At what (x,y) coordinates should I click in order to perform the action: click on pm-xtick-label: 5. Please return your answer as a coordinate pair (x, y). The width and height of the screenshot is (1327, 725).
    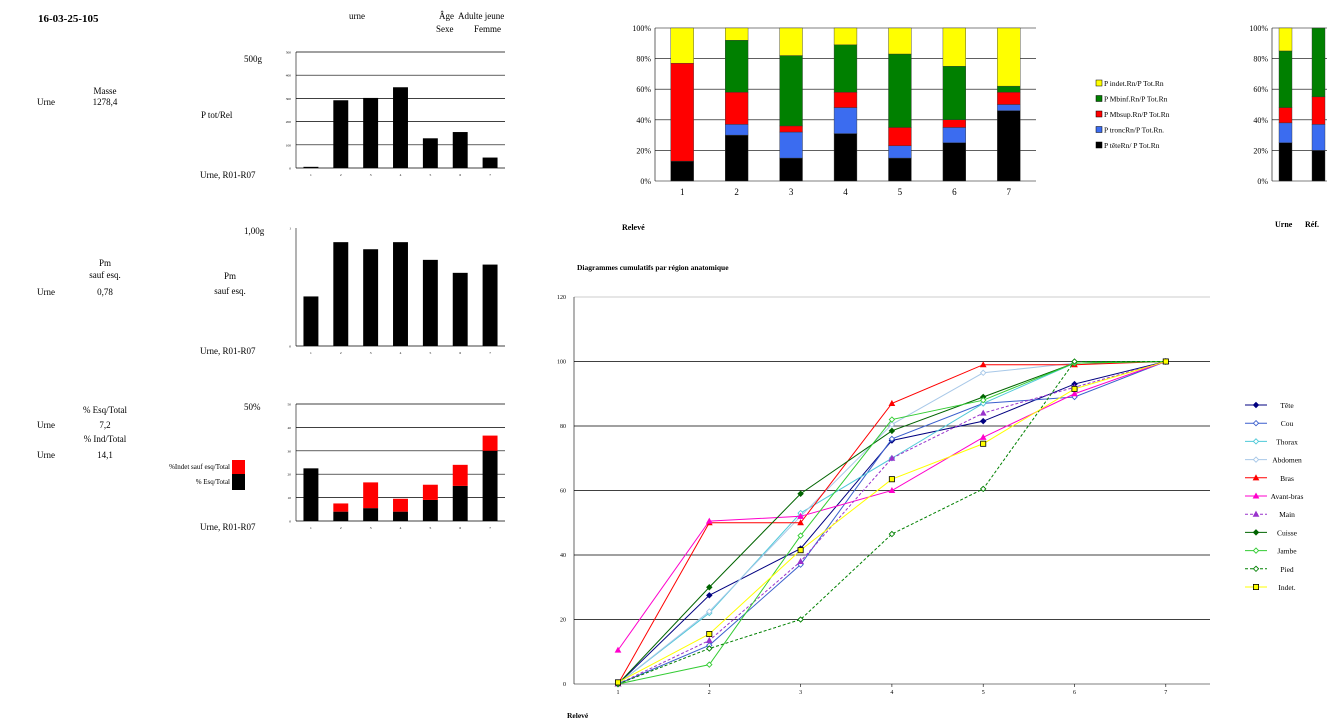
    Looking at the image, I should click on (430, 353).